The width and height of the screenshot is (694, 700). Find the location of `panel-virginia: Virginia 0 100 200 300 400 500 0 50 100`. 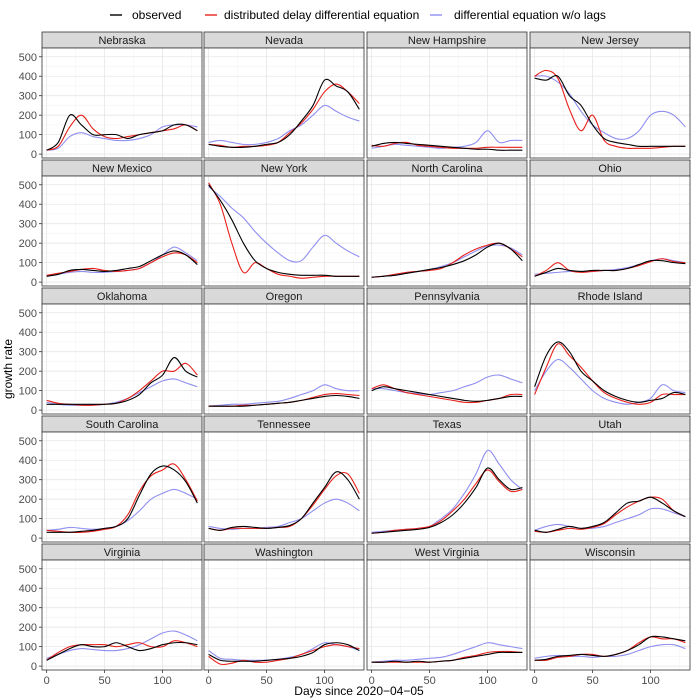

panel-virginia: Virginia 0 100 200 300 400 500 0 50 100 is located at coordinates (111, 615).